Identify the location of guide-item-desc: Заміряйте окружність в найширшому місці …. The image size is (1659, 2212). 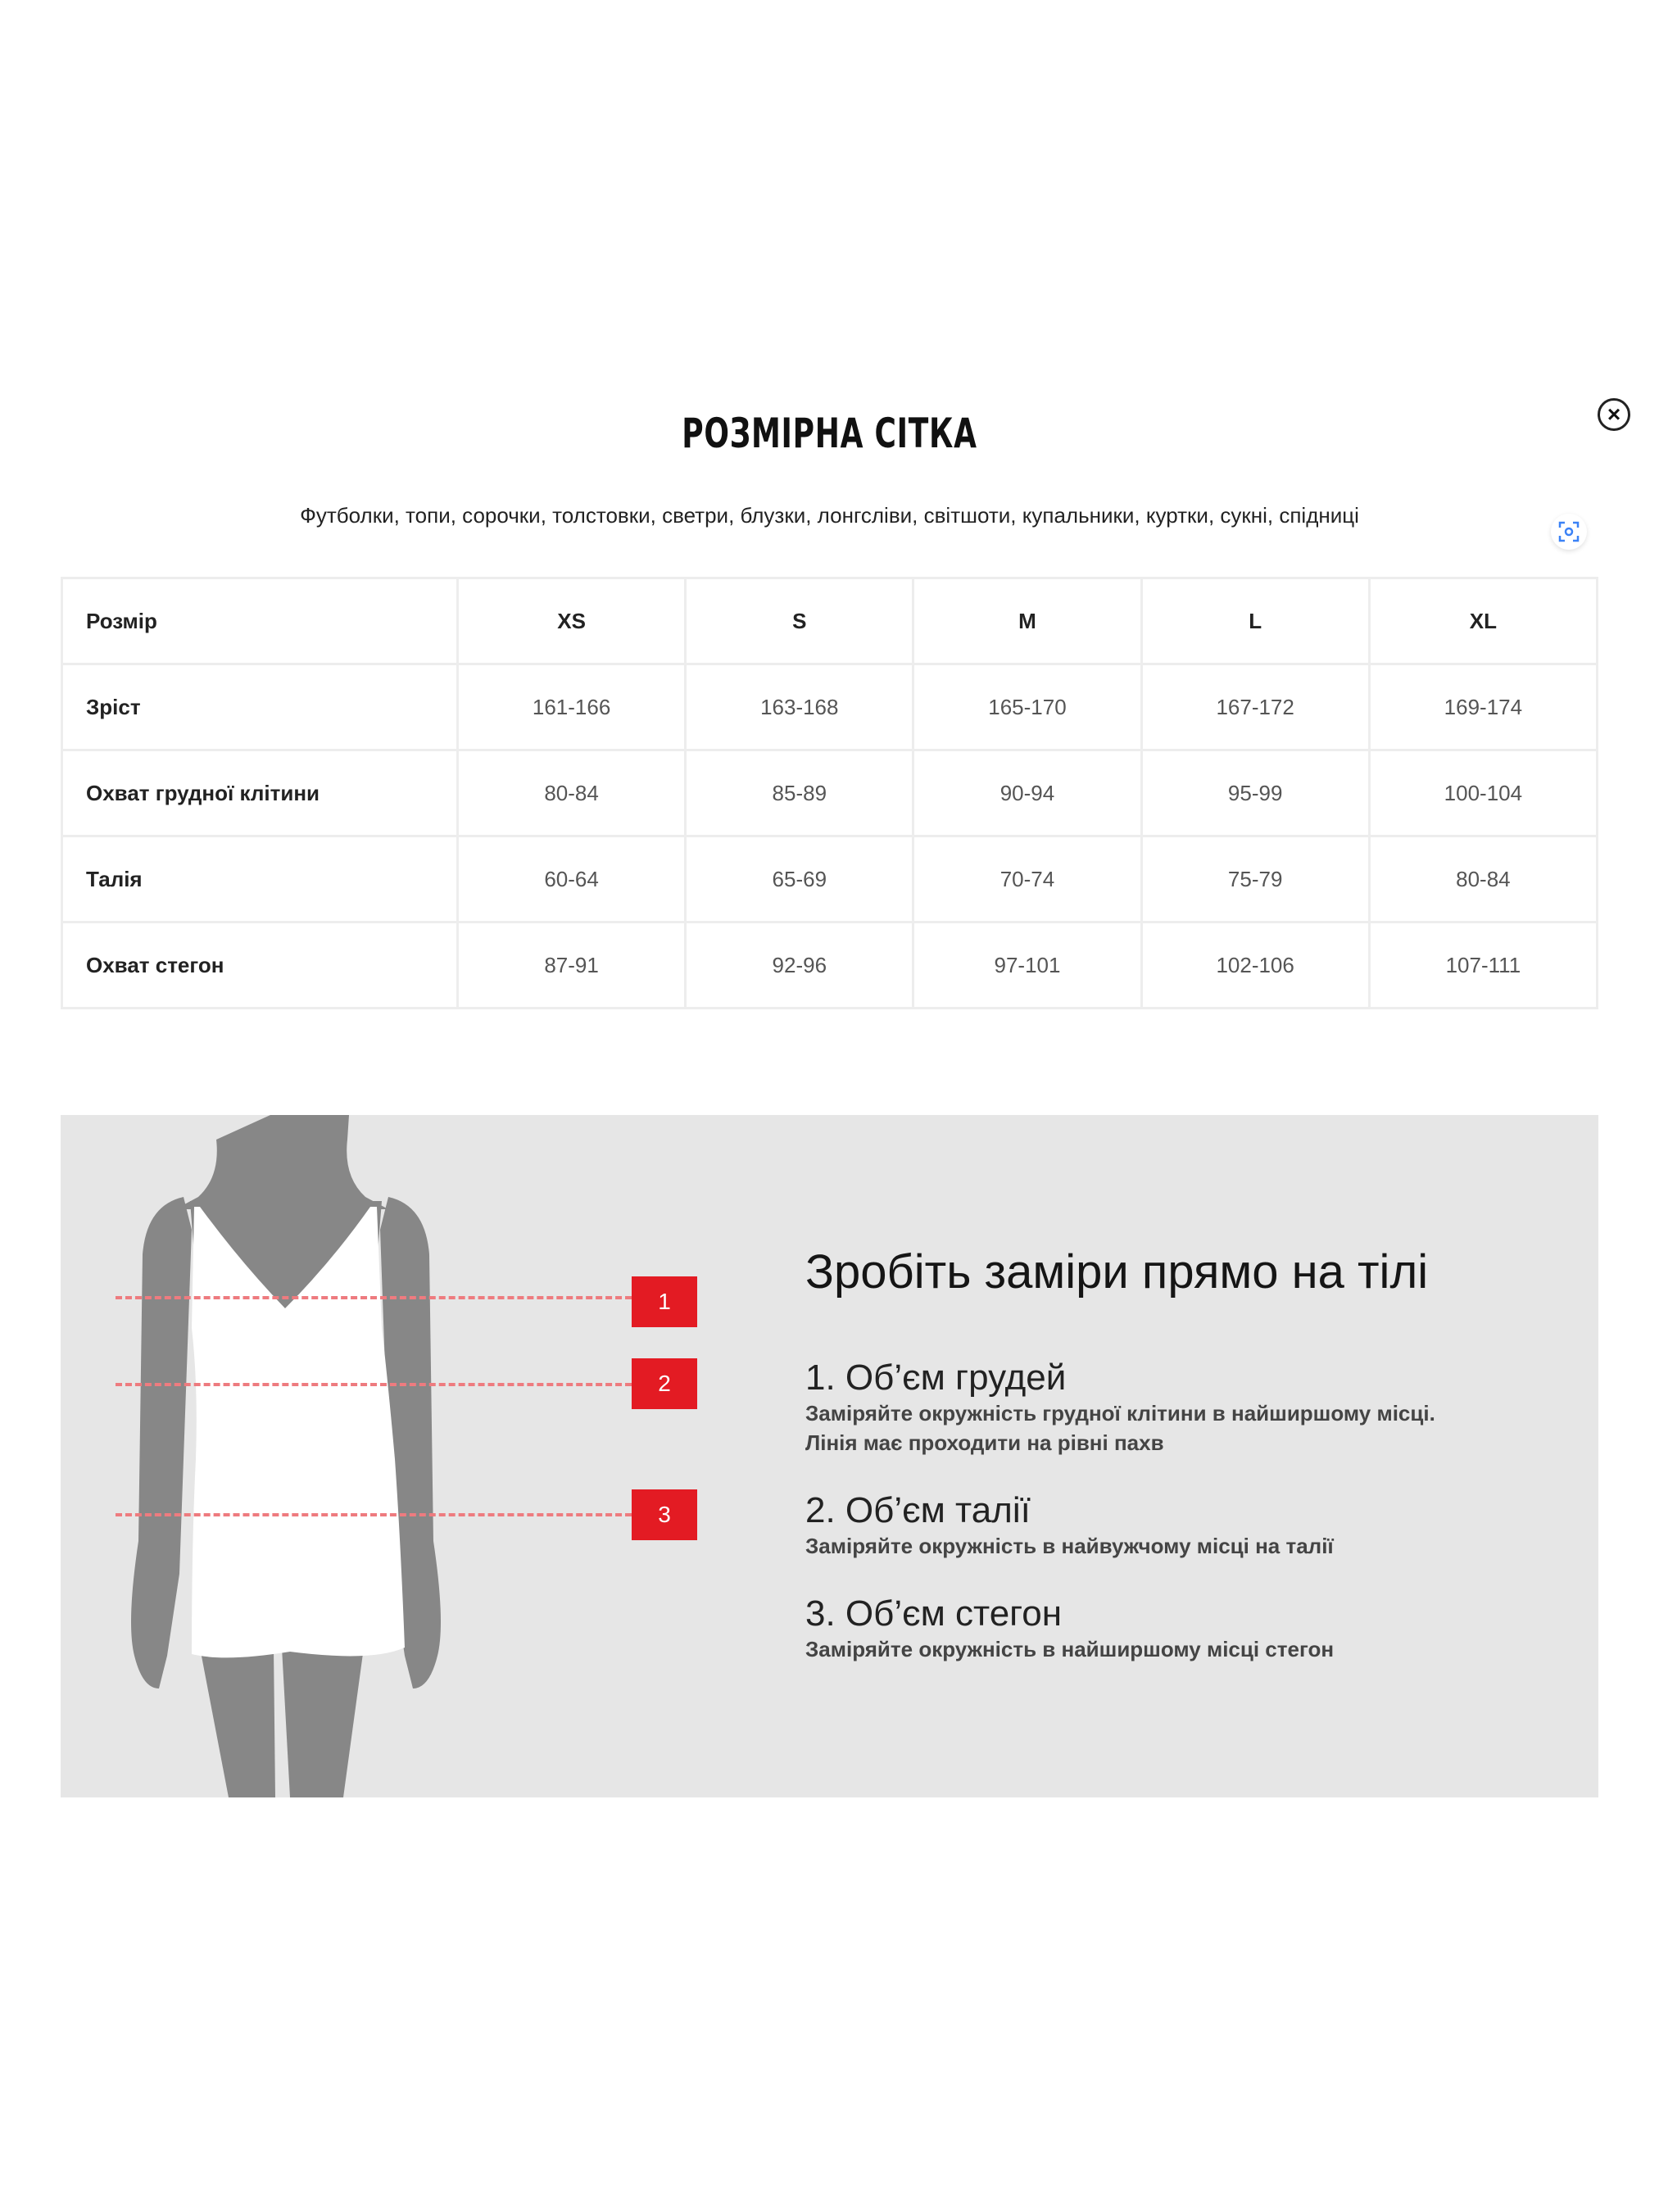
(1070, 1649).